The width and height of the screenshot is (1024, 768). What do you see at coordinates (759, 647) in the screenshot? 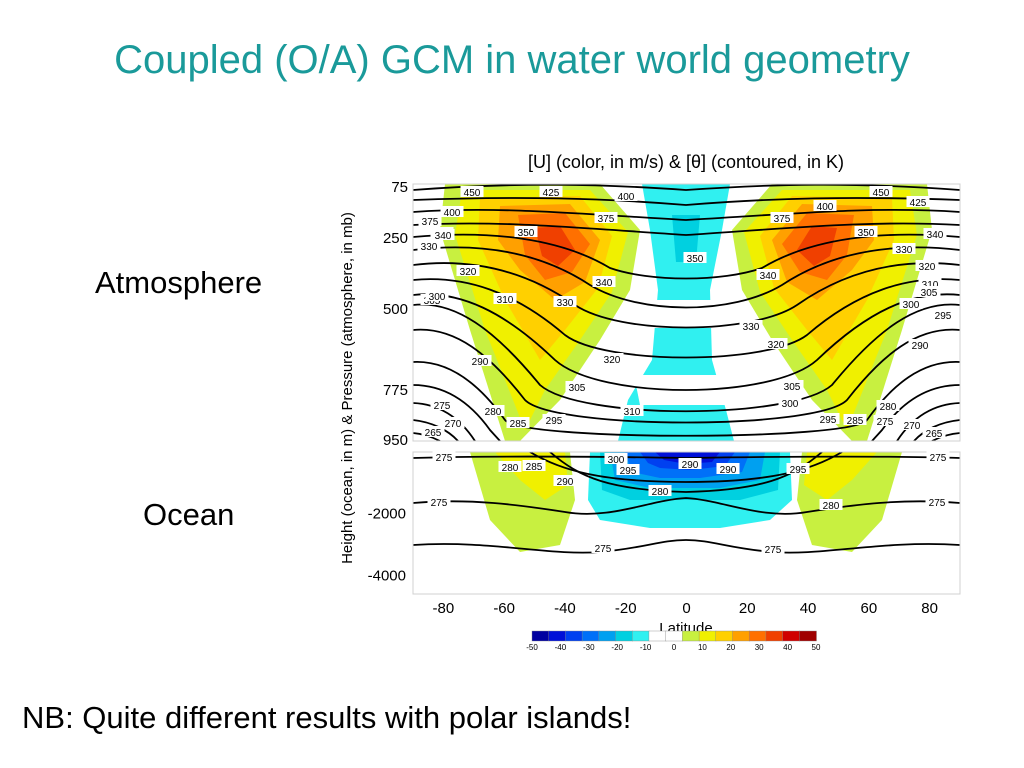
I see `colorbar-tick-label: 30` at bounding box center [759, 647].